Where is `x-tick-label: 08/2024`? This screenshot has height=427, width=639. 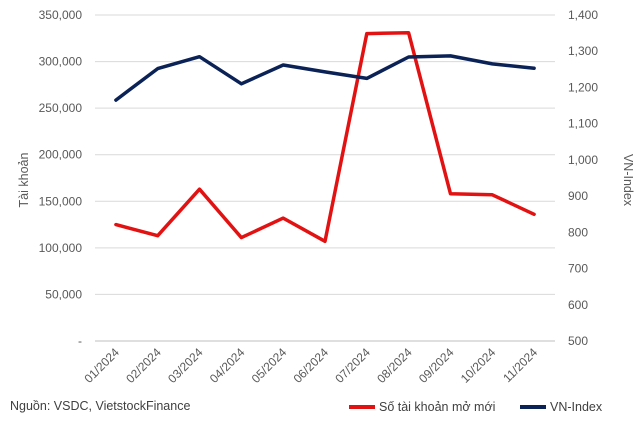
x-tick-label: 08/2024 is located at coordinates (394, 365).